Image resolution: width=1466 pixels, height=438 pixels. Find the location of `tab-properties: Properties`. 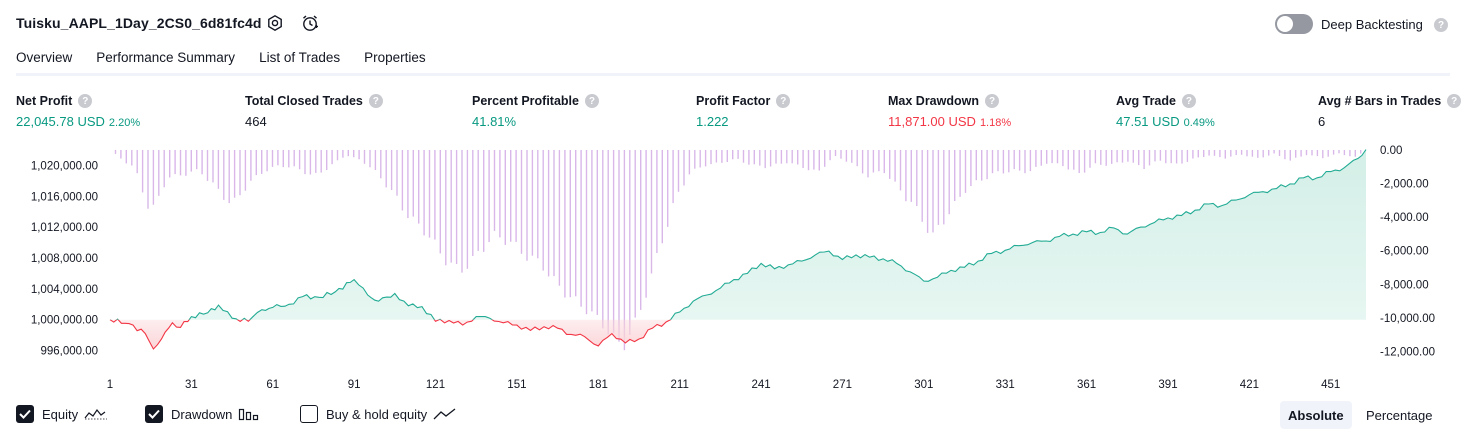

tab-properties: Properties is located at coordinates (395, 57).